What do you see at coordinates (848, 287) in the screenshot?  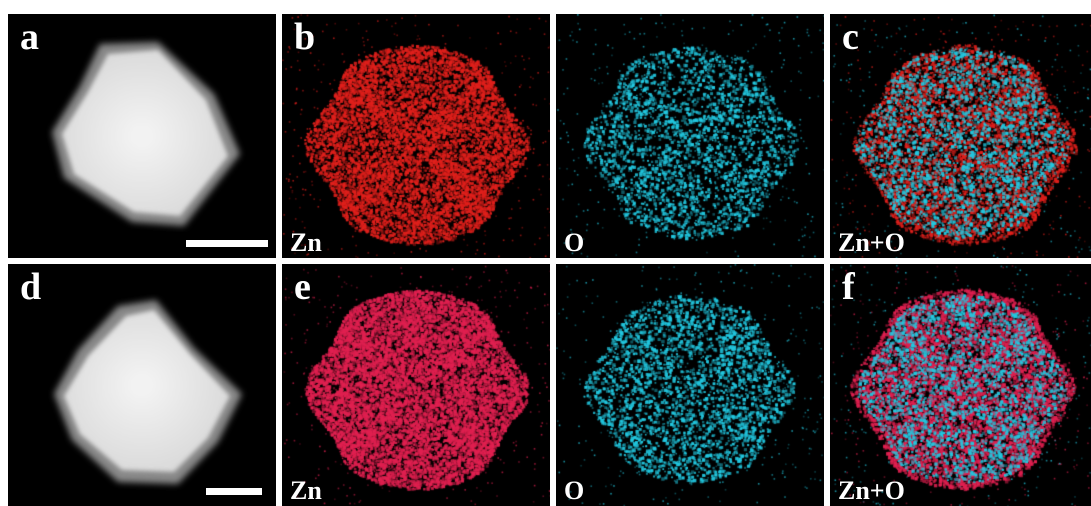 I see `panel-label-f: f` at bounding box center [848, 287].